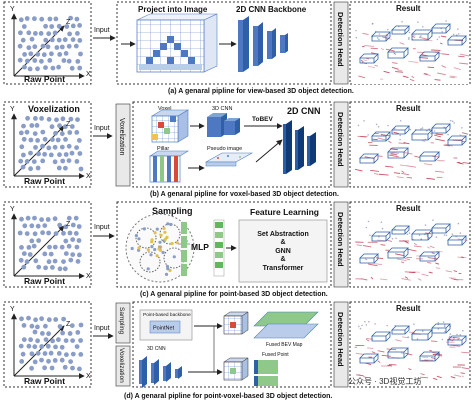 Image resolution: width=474 pixels, height=404 pixels. What do you see at coordinates (48, 46) in the screenshot?
I see `point-cloud-a` at bounding box center [48, 46].